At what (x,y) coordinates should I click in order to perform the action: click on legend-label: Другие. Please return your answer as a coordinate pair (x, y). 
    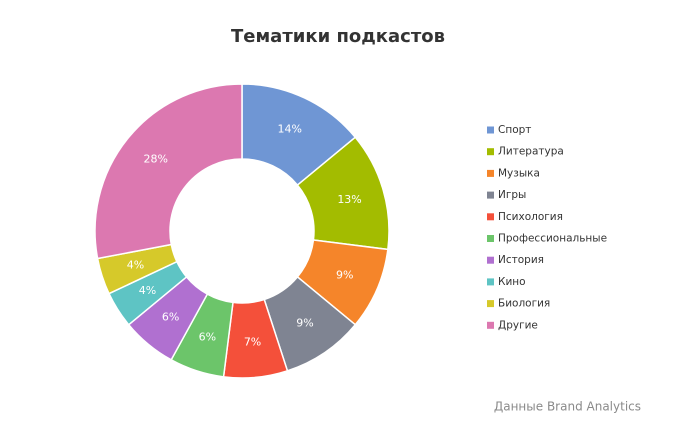
    Looking at the image, I should click on (518, 325).